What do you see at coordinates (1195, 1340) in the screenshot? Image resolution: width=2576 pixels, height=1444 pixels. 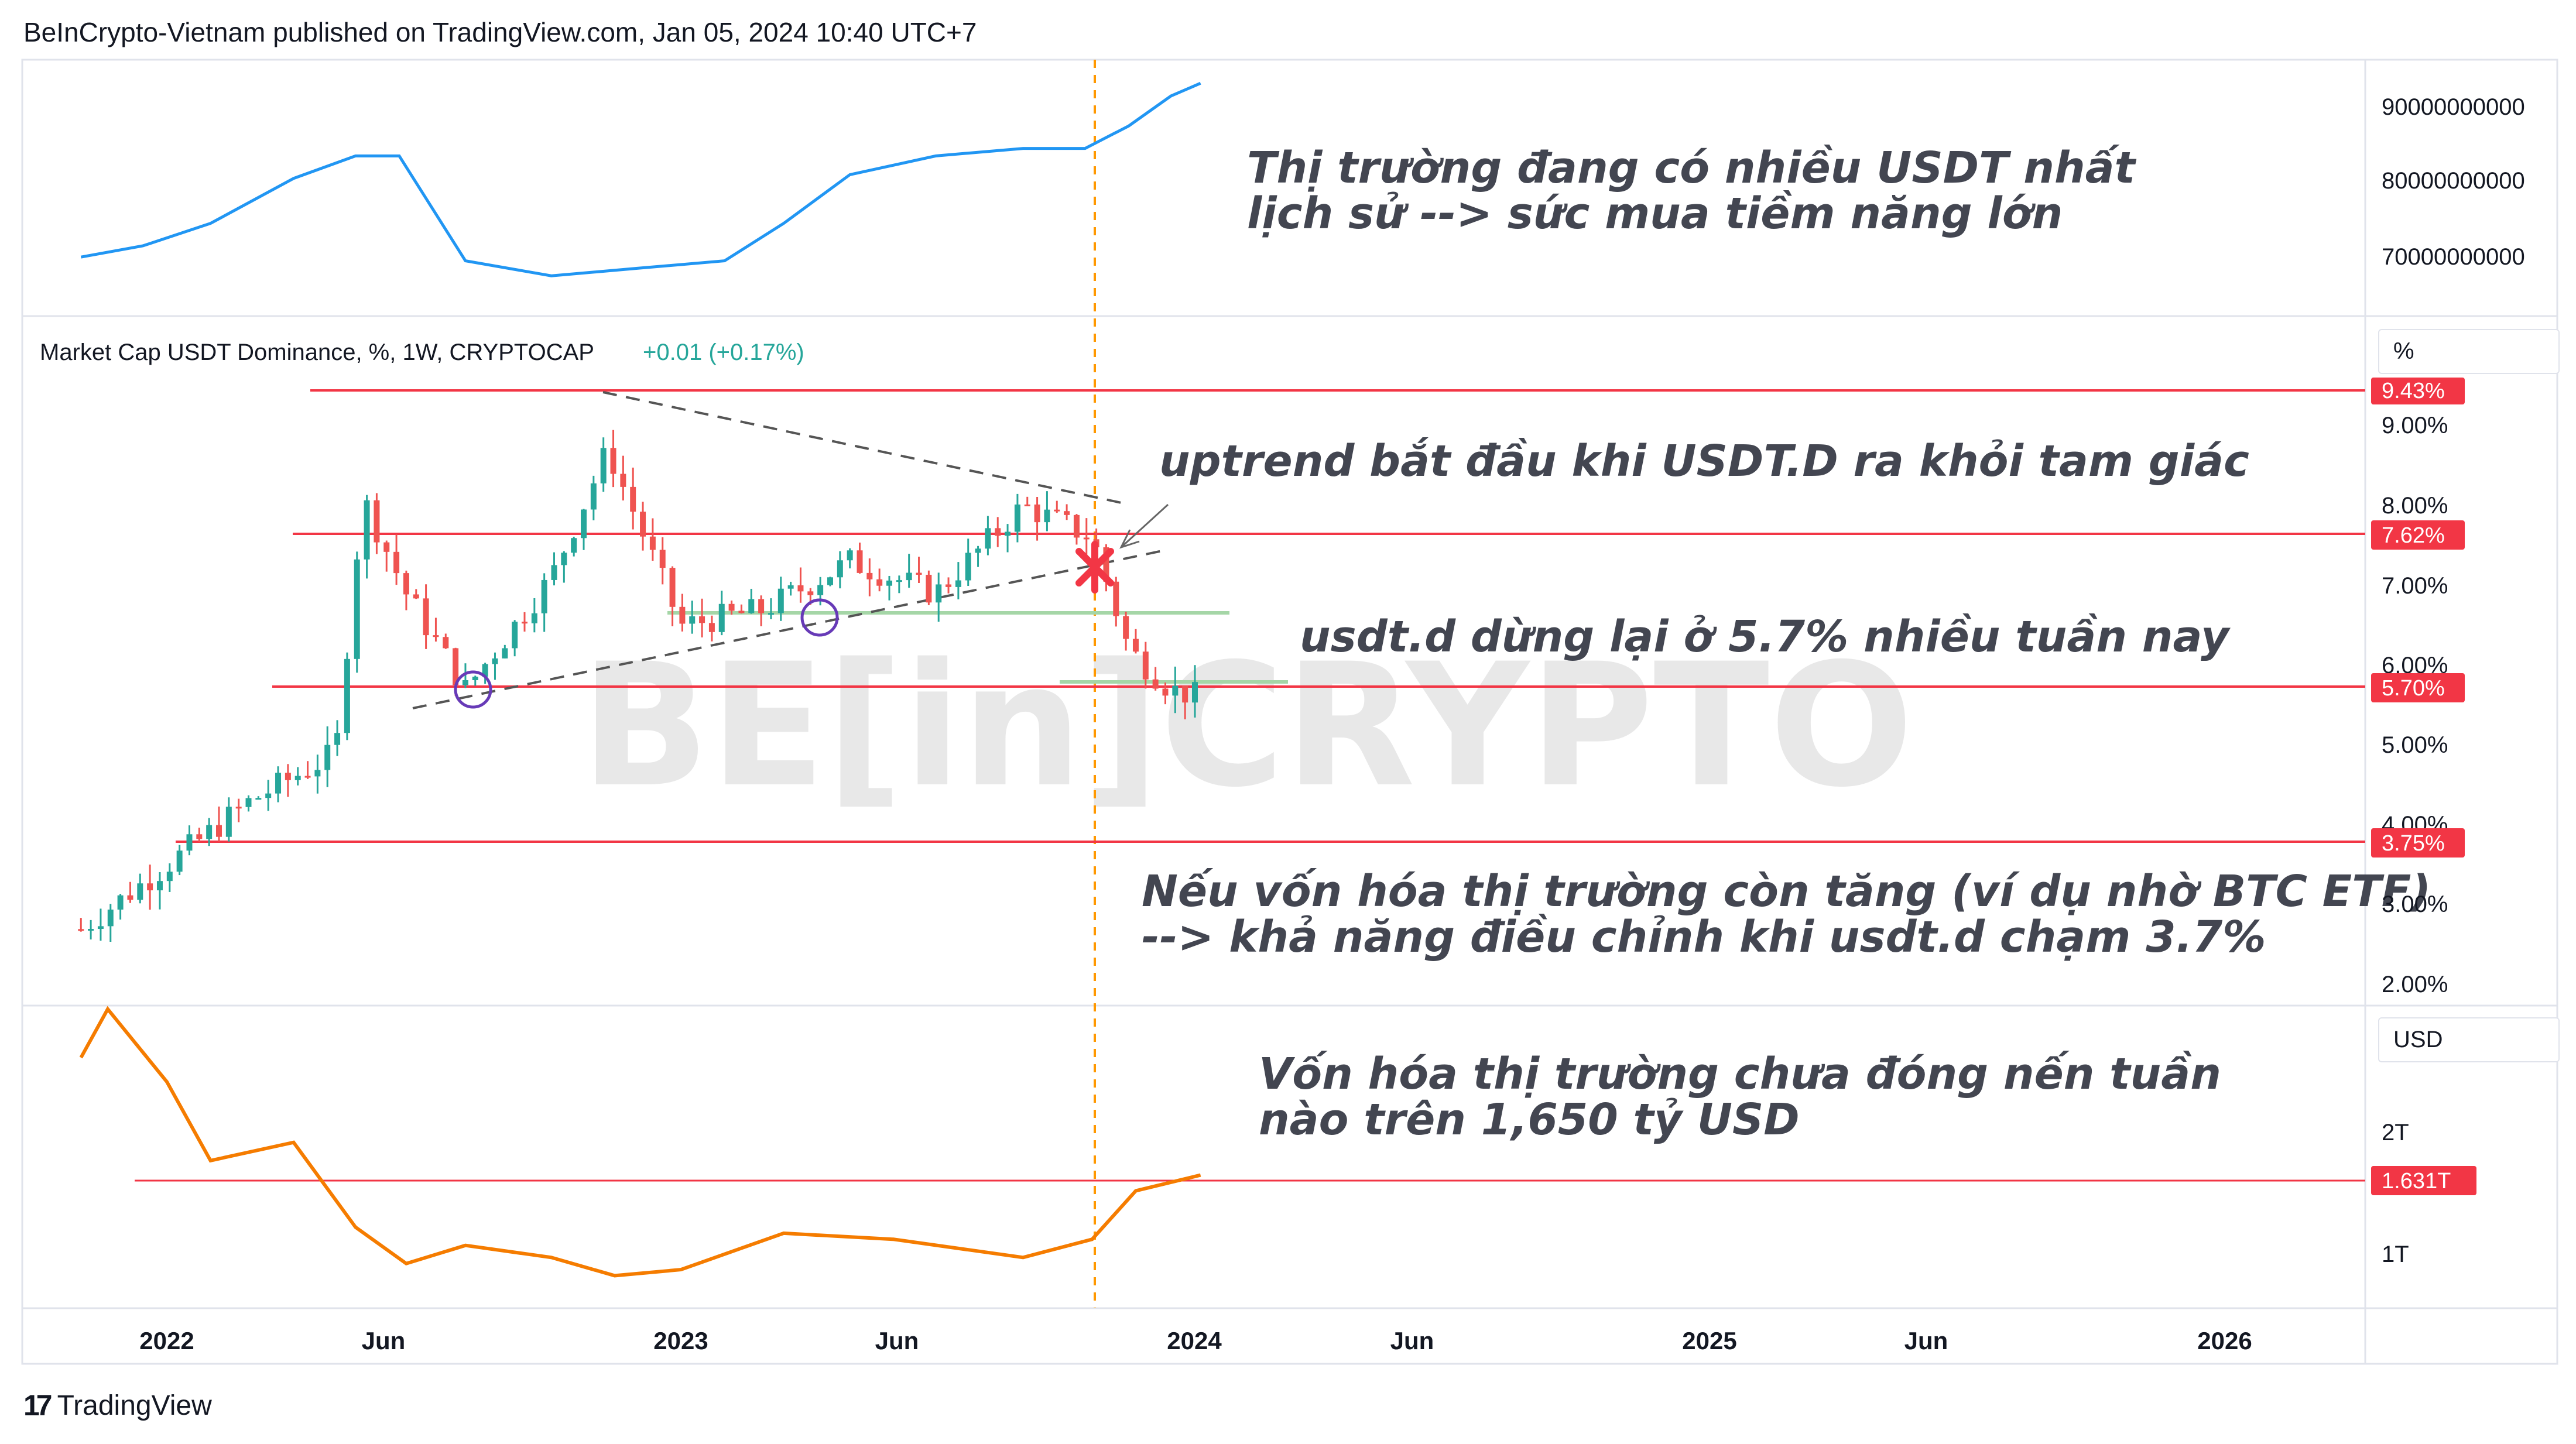 I see `time-axis: 2022 Jun 2023 Jun 2024 Jun 2025 Jun 2026` at bounding box center [1195, 1340].